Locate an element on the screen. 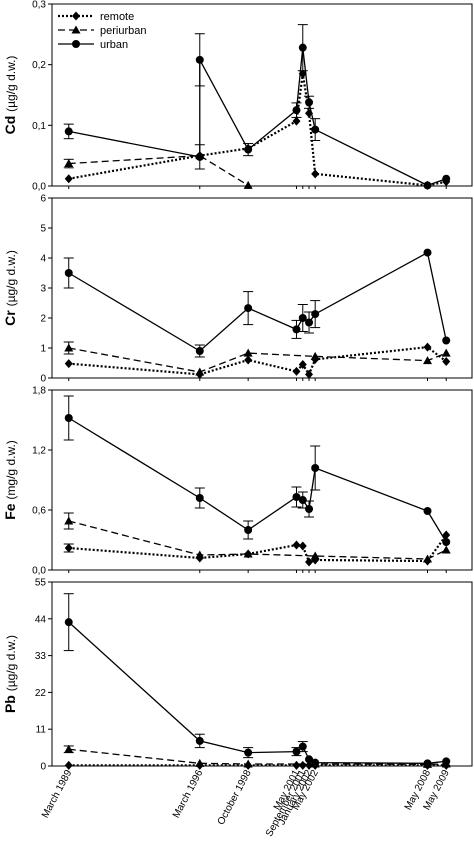 This screenshot has width=474, height=842. y-tick-label: 1 is located at coordinates (43, 349).